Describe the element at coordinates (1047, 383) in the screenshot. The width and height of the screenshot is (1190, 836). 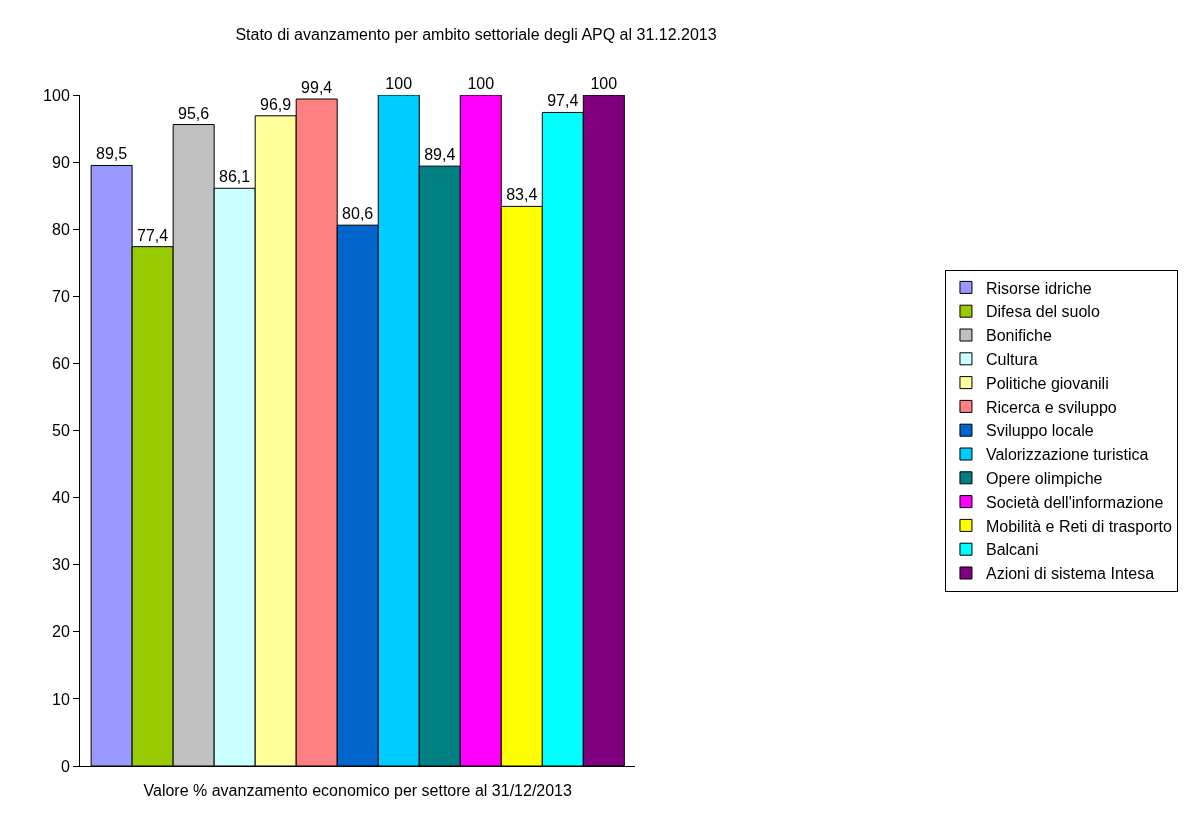
I see `legend-label: Politiche giovanili` at that location.